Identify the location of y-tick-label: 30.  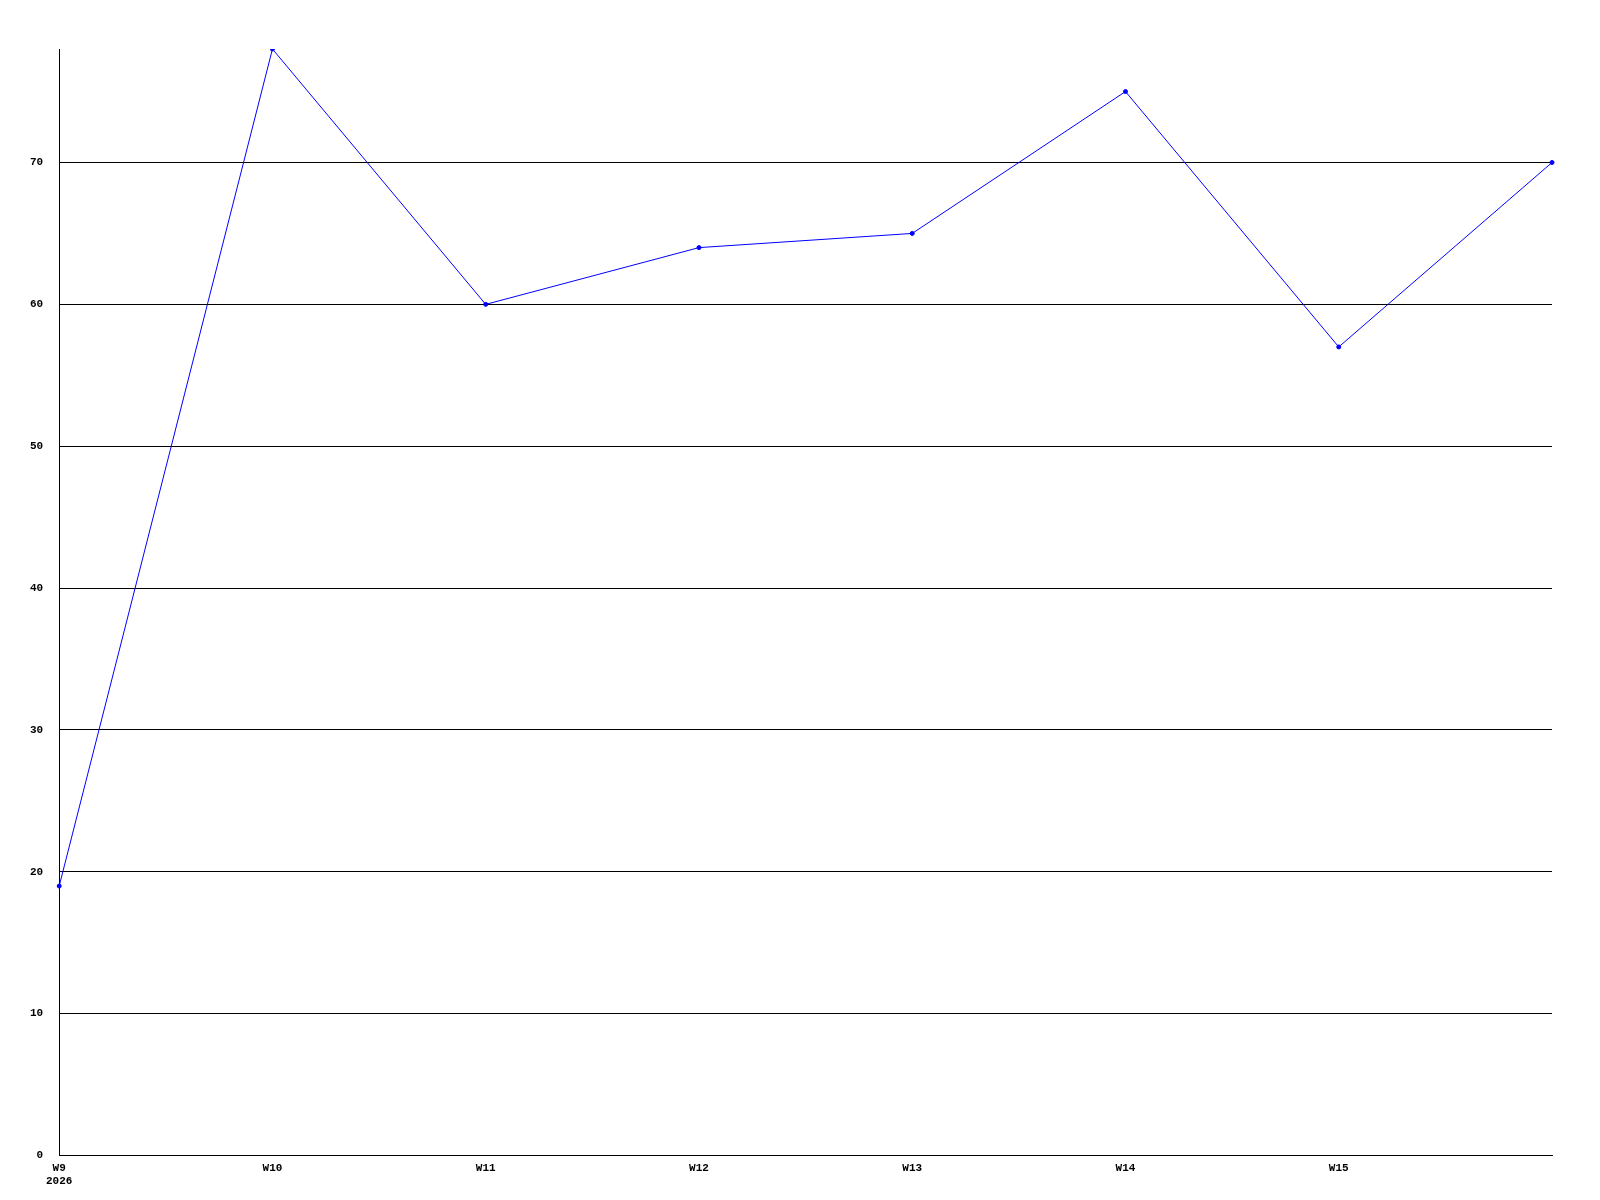
(37, 729).